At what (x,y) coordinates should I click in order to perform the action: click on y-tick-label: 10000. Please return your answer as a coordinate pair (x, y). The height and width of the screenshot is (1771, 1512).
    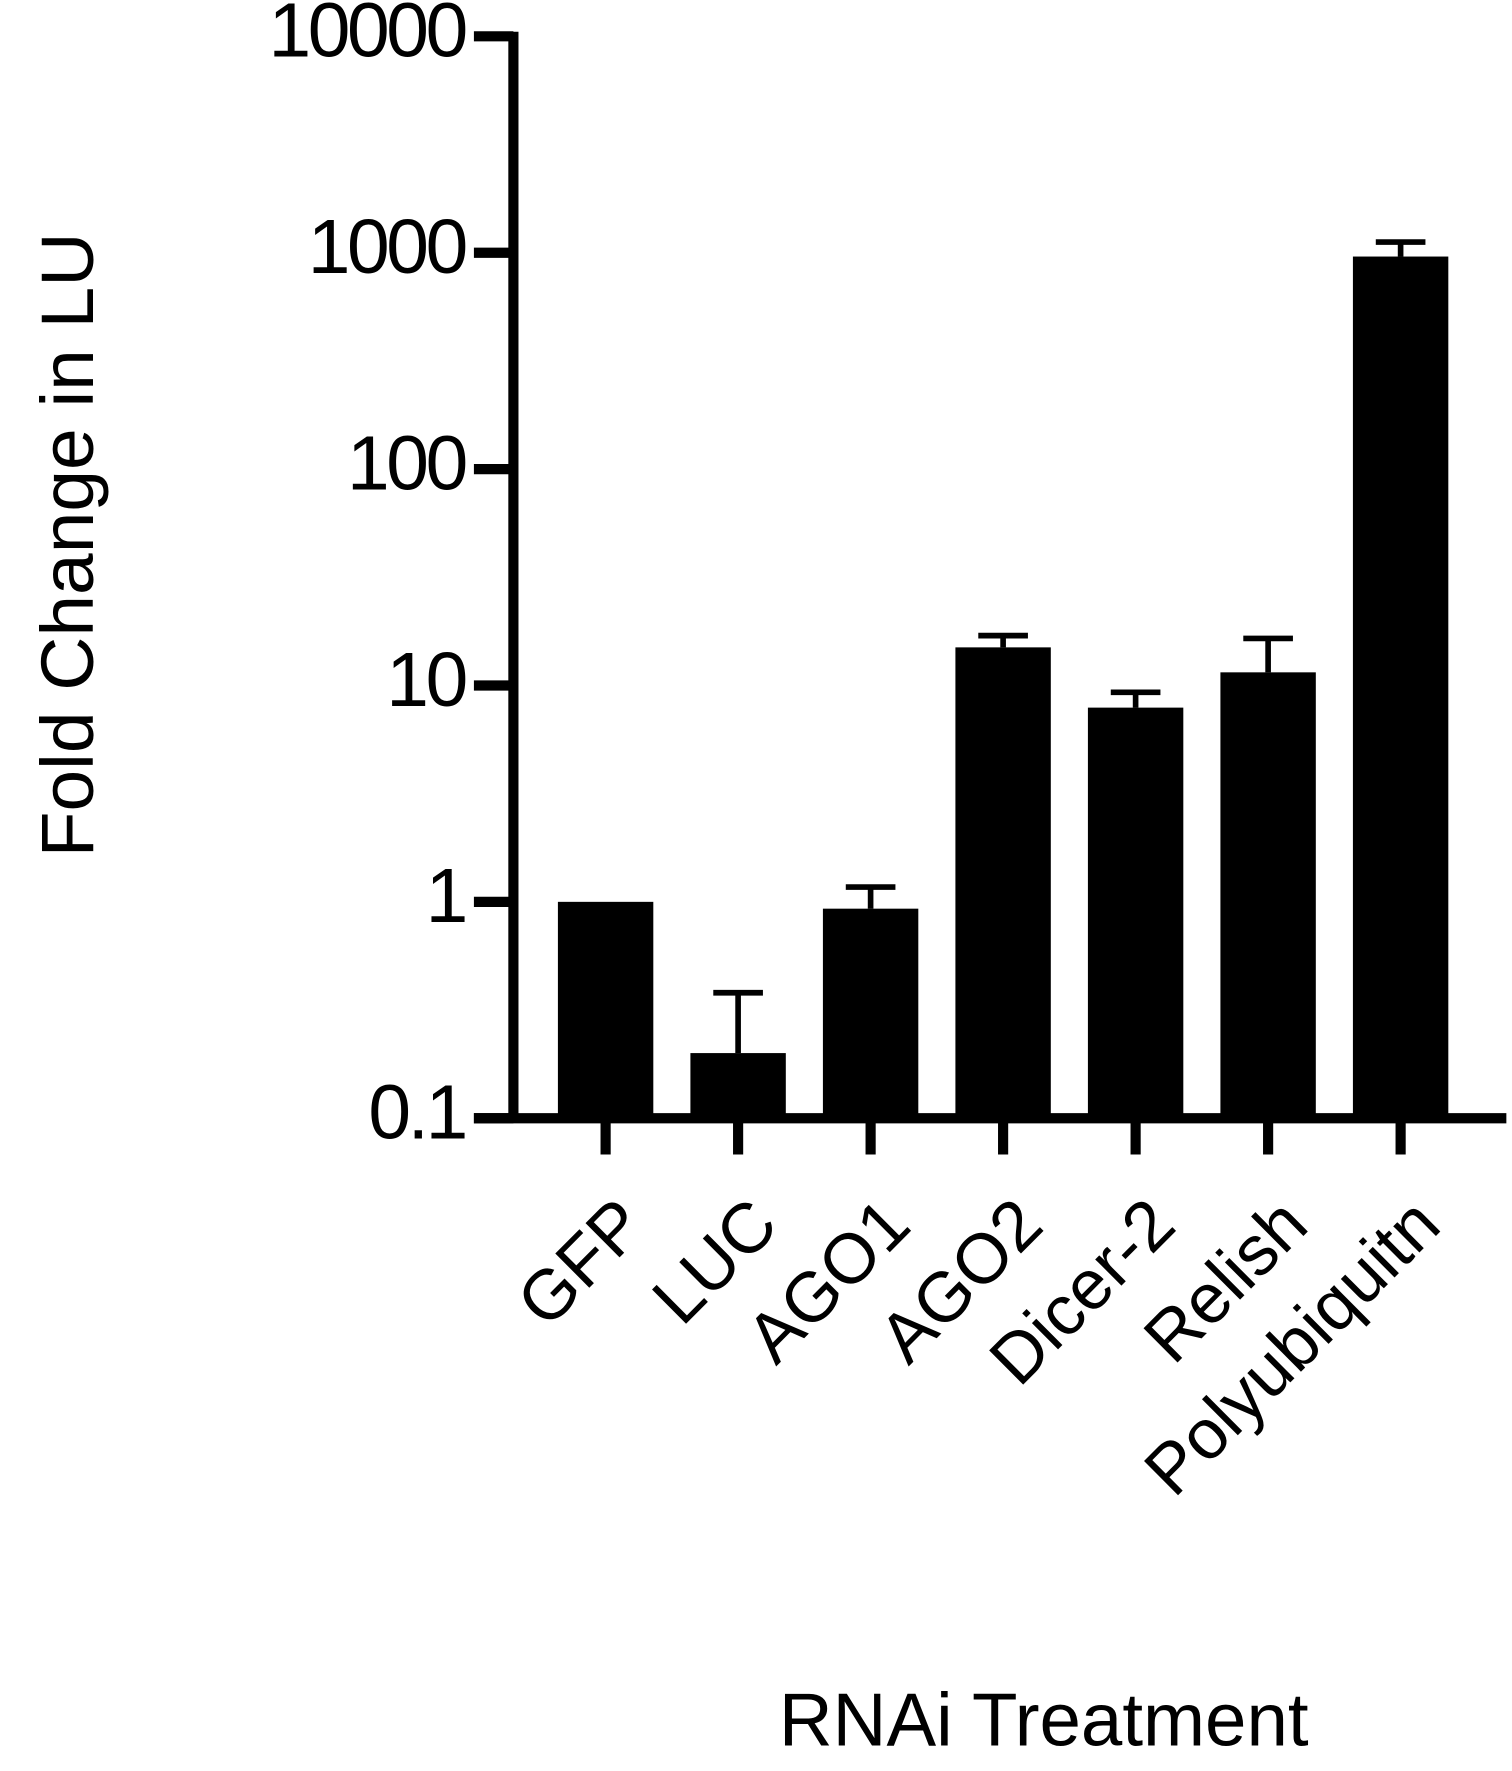
    Looking at the image, I should click on (366, 37).